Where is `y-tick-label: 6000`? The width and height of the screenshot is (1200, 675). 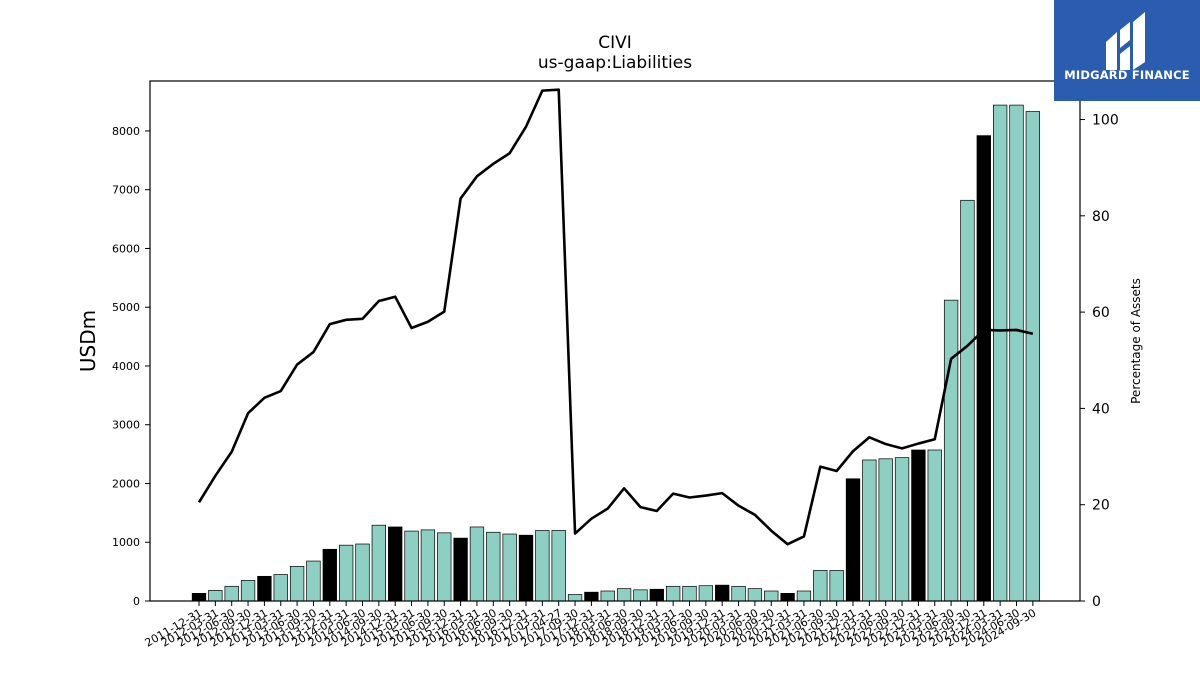 y-tick-label: 6000 is located at coordinates (126, 248).